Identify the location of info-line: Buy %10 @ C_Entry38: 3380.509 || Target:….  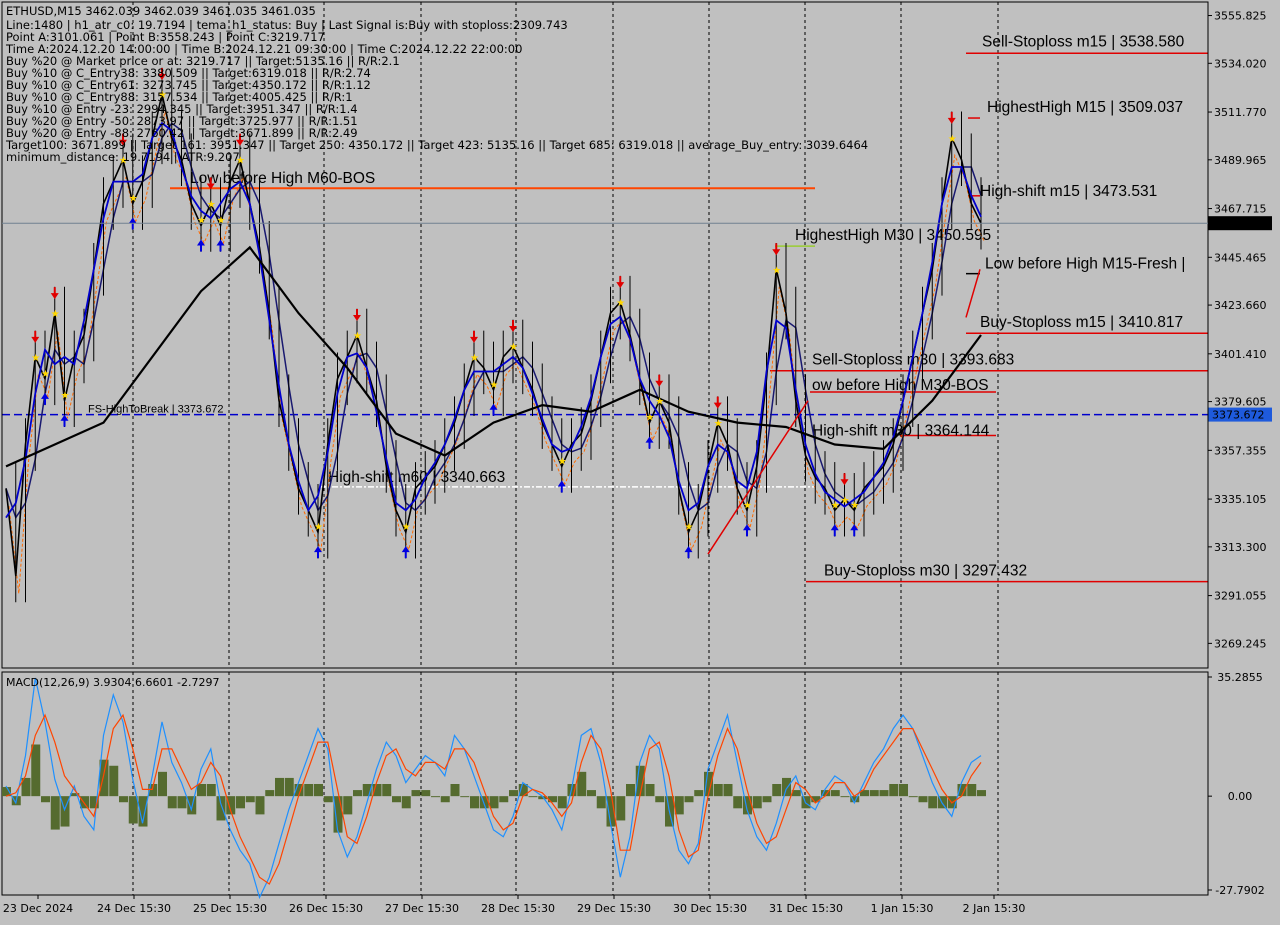
(188, 73).